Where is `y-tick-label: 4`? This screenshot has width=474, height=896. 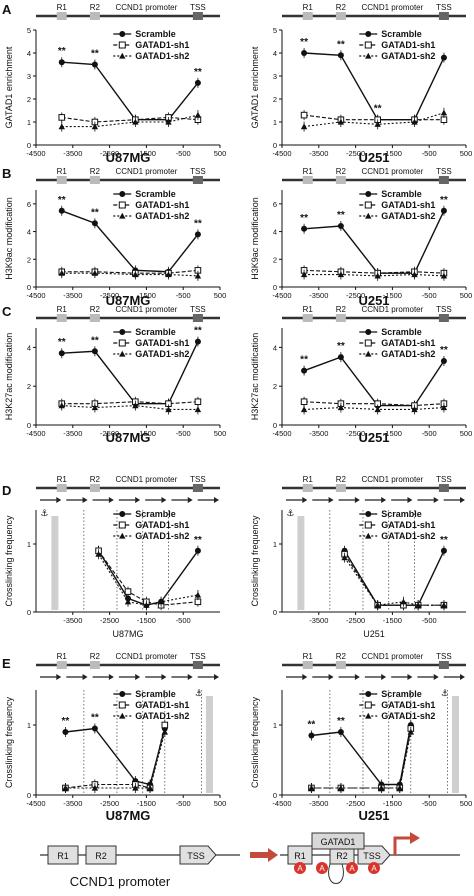 y-tick-label: 4 is located at coordinates (29, 347).